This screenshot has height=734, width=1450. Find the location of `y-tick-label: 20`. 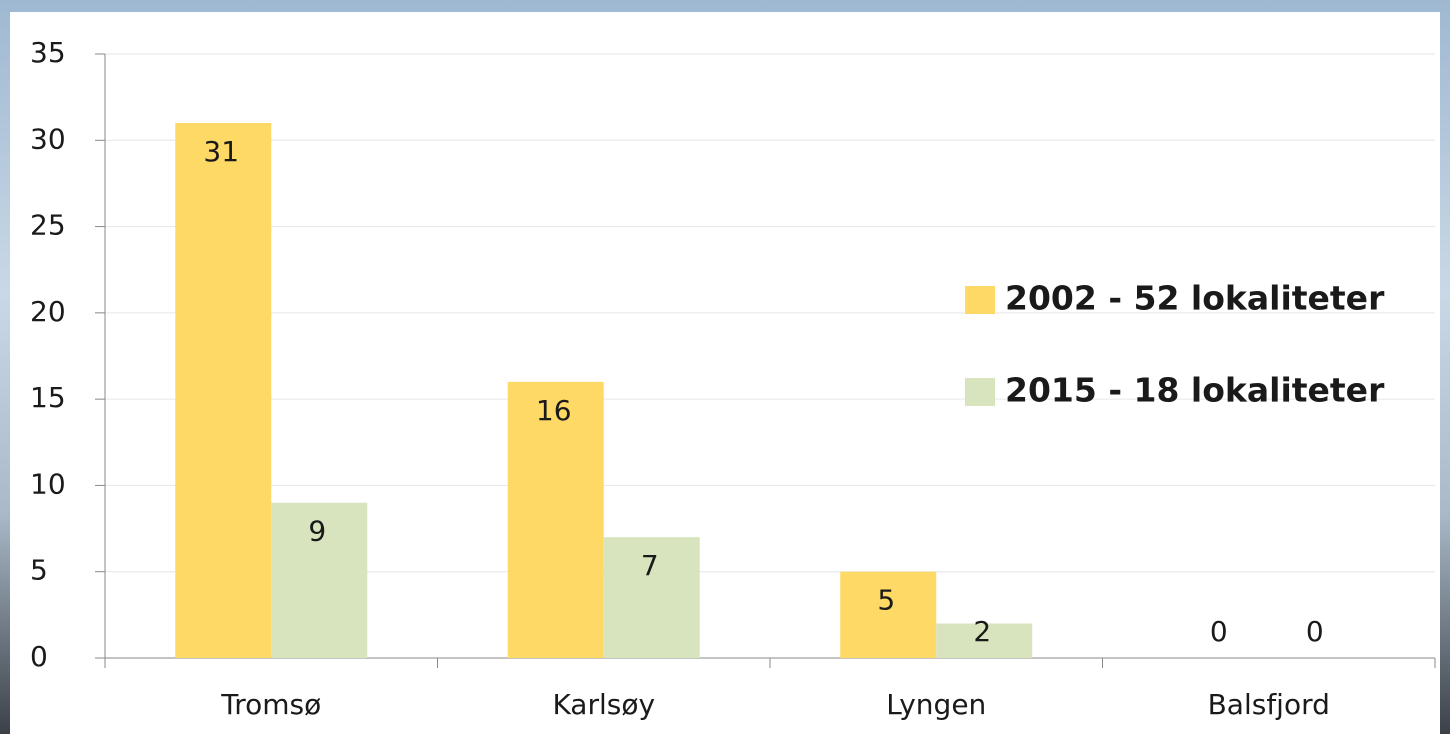

y-tick-label: 20 is located at coordinates (48, 311).